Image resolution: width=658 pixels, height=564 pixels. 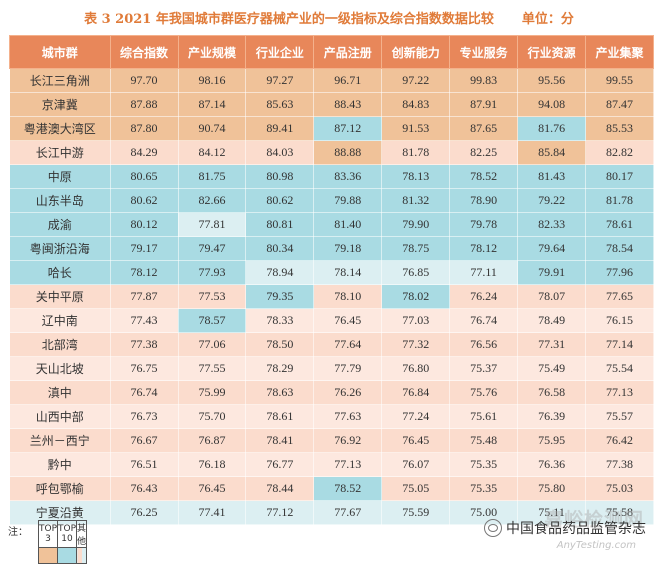 I want to click on value-cell: 78.33, so click(x=280, y=320).